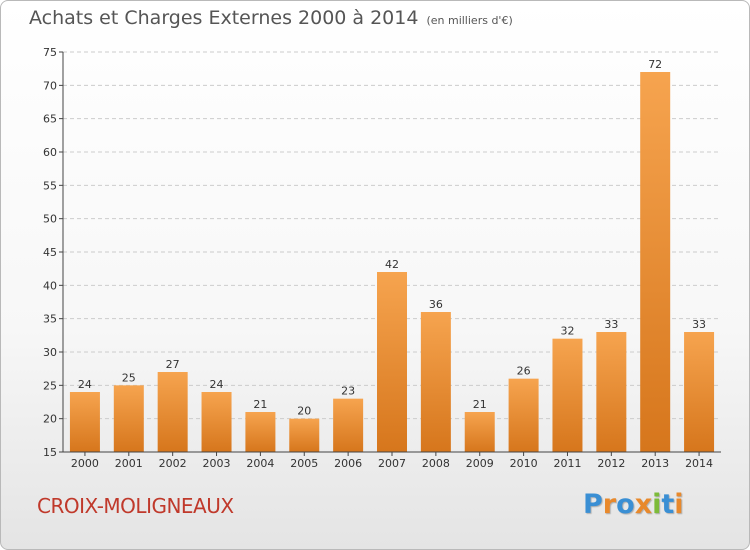 Image resolution: width=750 pixels, height=550 pixels. What do you see at coordinates (567, 331) in the screenshot?
I see `bar-value-label: 32` at bounding box center [567, 331].